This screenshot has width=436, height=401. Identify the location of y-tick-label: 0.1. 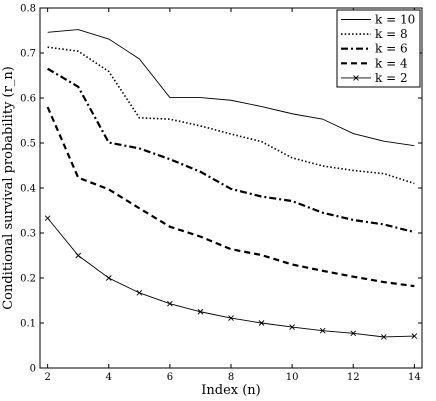
(28, 324).